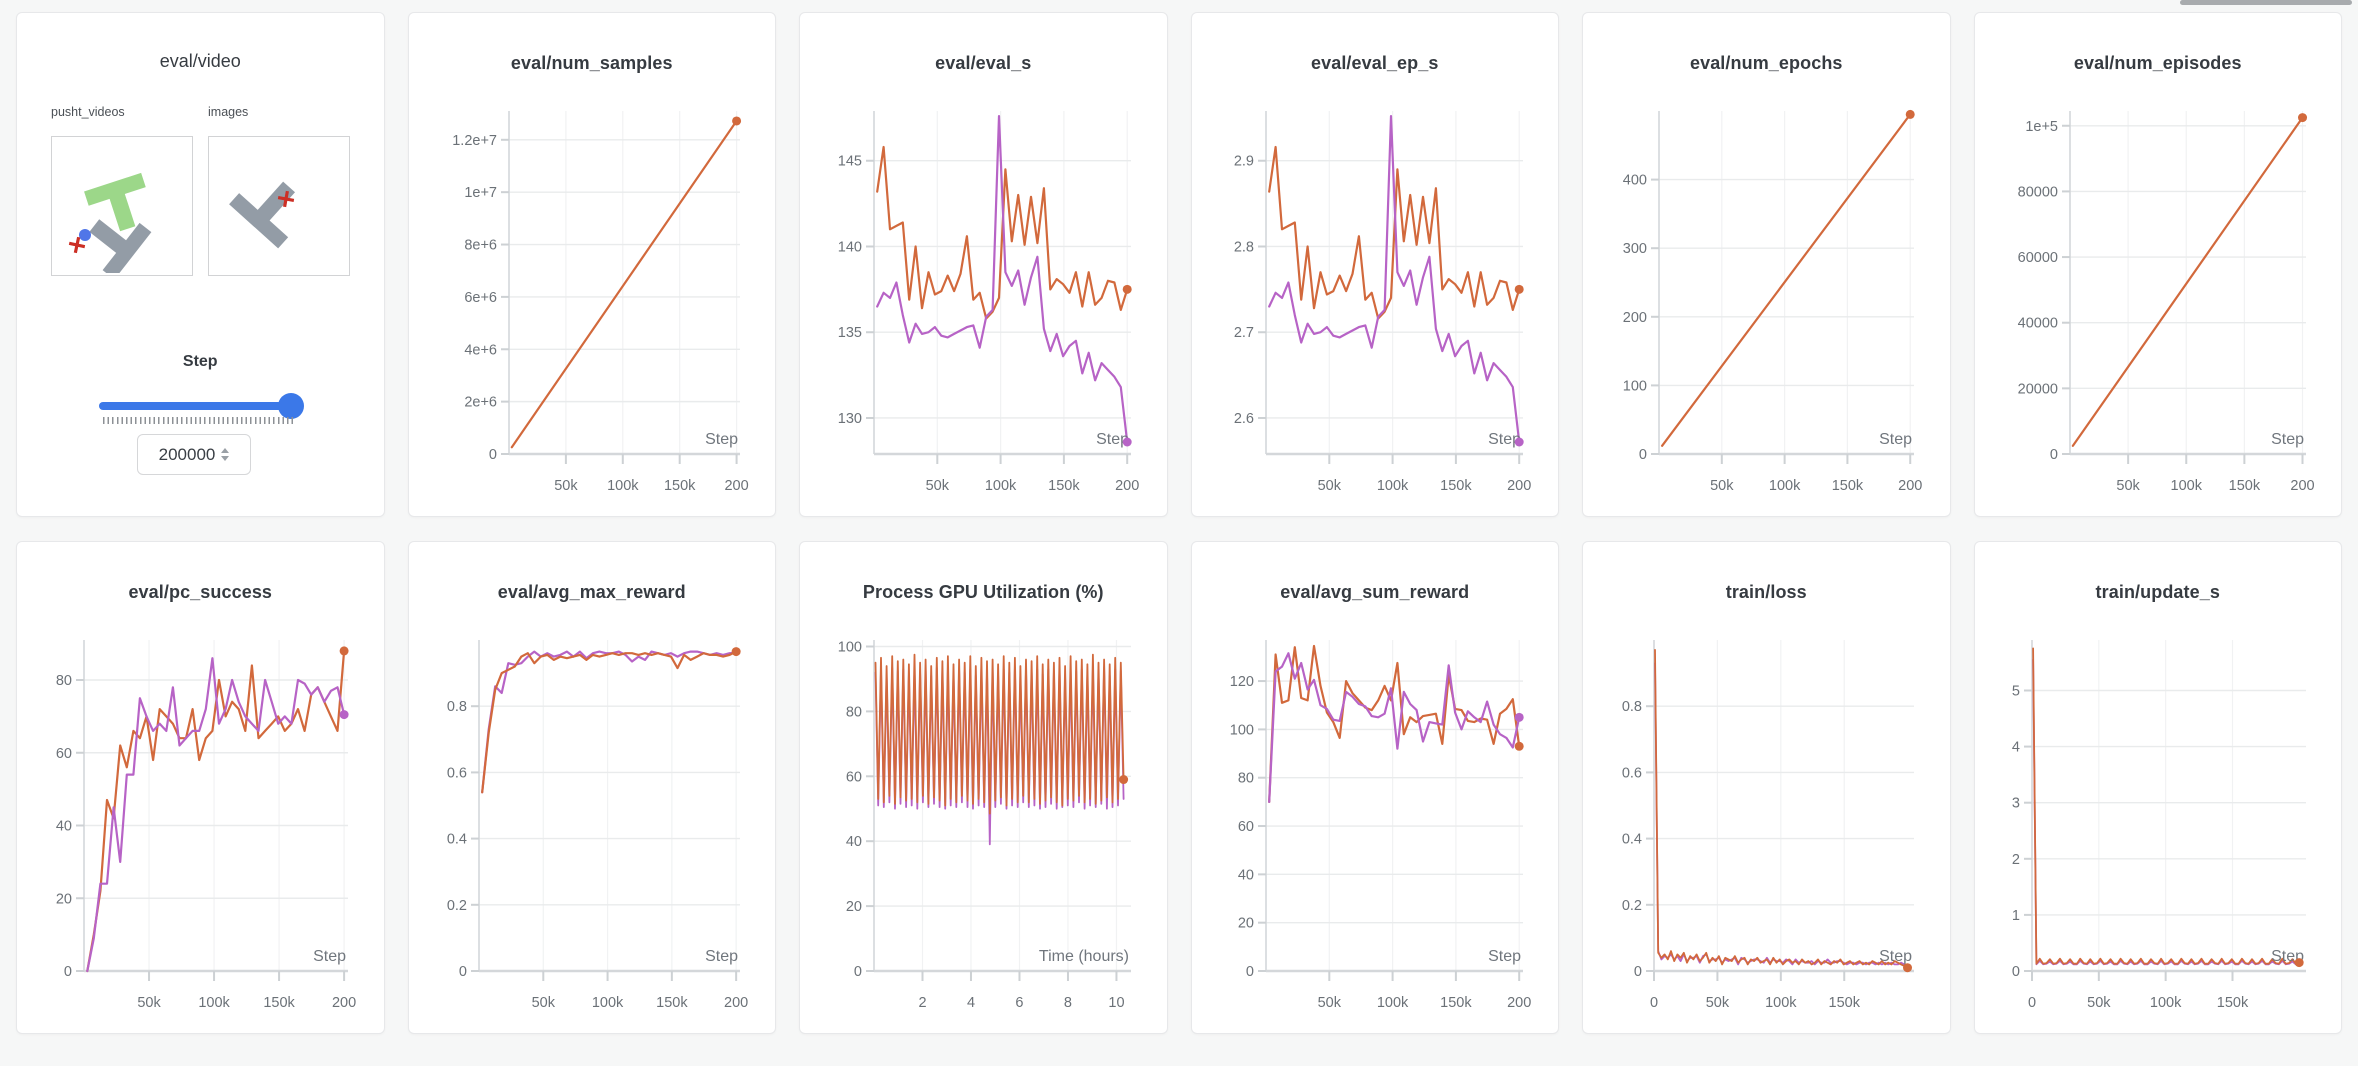 Image resolution: width=2358 pixels, height=1066 pixels. What do you see at coordinates (591, 591) in the screenshot?
I see `chart-title: eval/avg_max_reward` at bounding box center [591, 591].